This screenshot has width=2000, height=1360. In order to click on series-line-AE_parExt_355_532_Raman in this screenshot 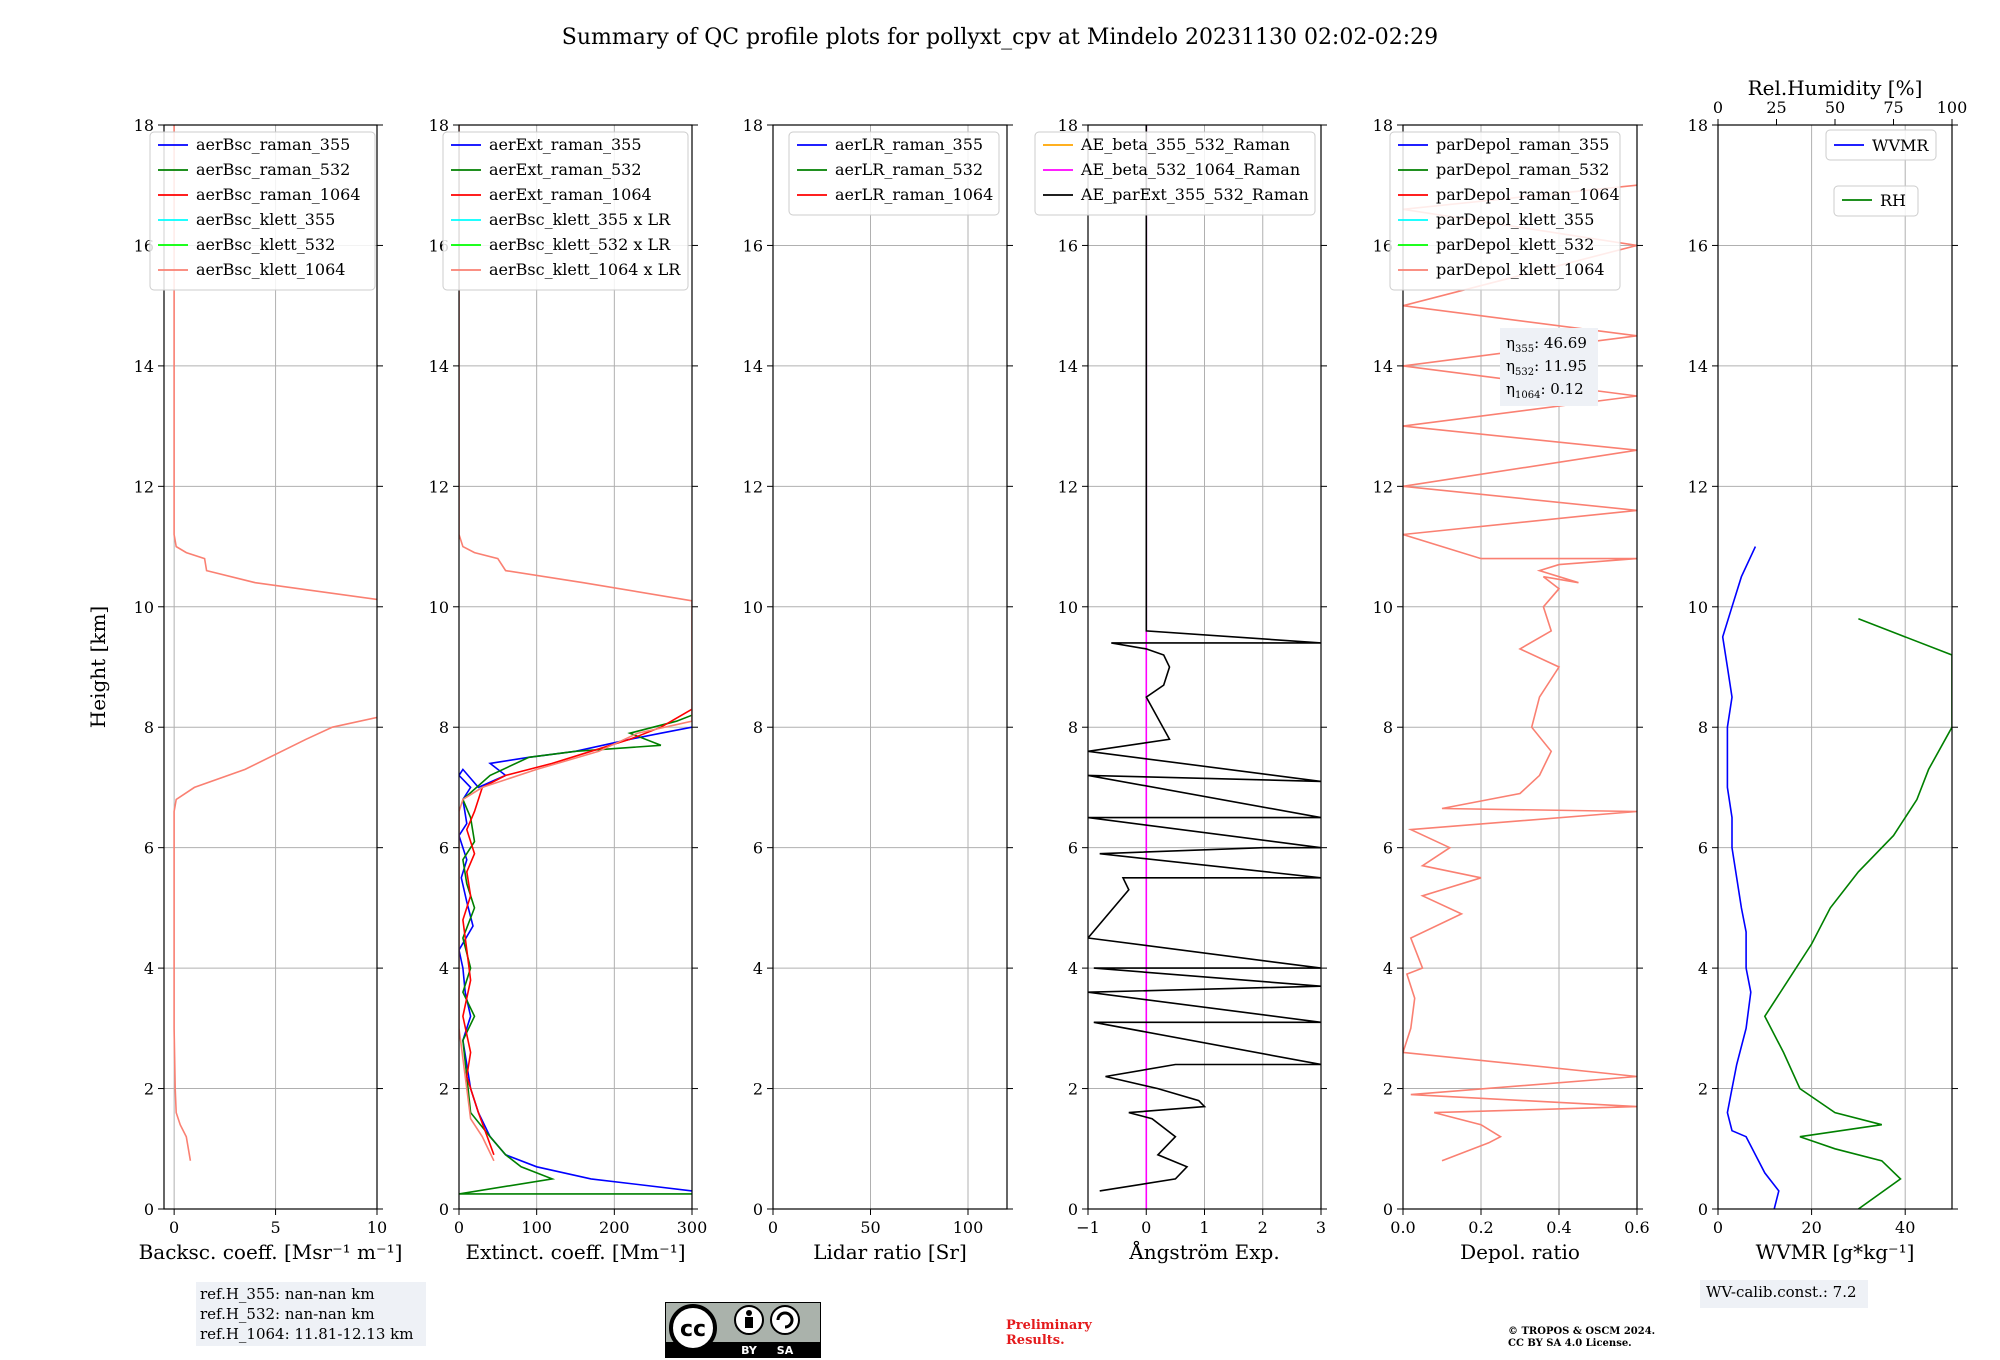, I will do `click(1204, 658)`.